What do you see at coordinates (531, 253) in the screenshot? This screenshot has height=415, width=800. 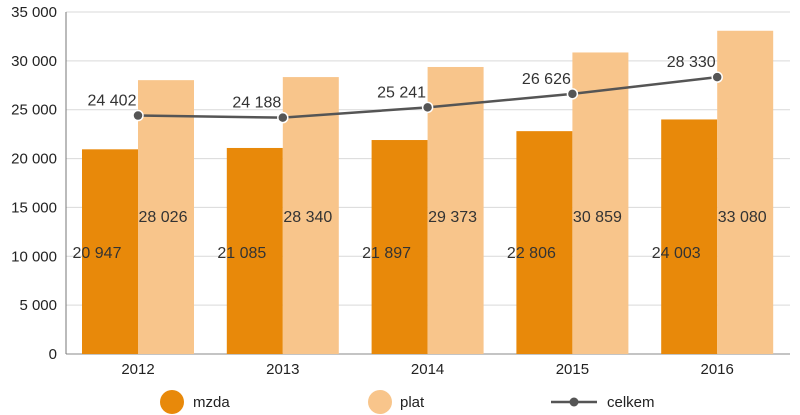 I see `data-label-mzda: 22 806` at bounding box center [531, 253].